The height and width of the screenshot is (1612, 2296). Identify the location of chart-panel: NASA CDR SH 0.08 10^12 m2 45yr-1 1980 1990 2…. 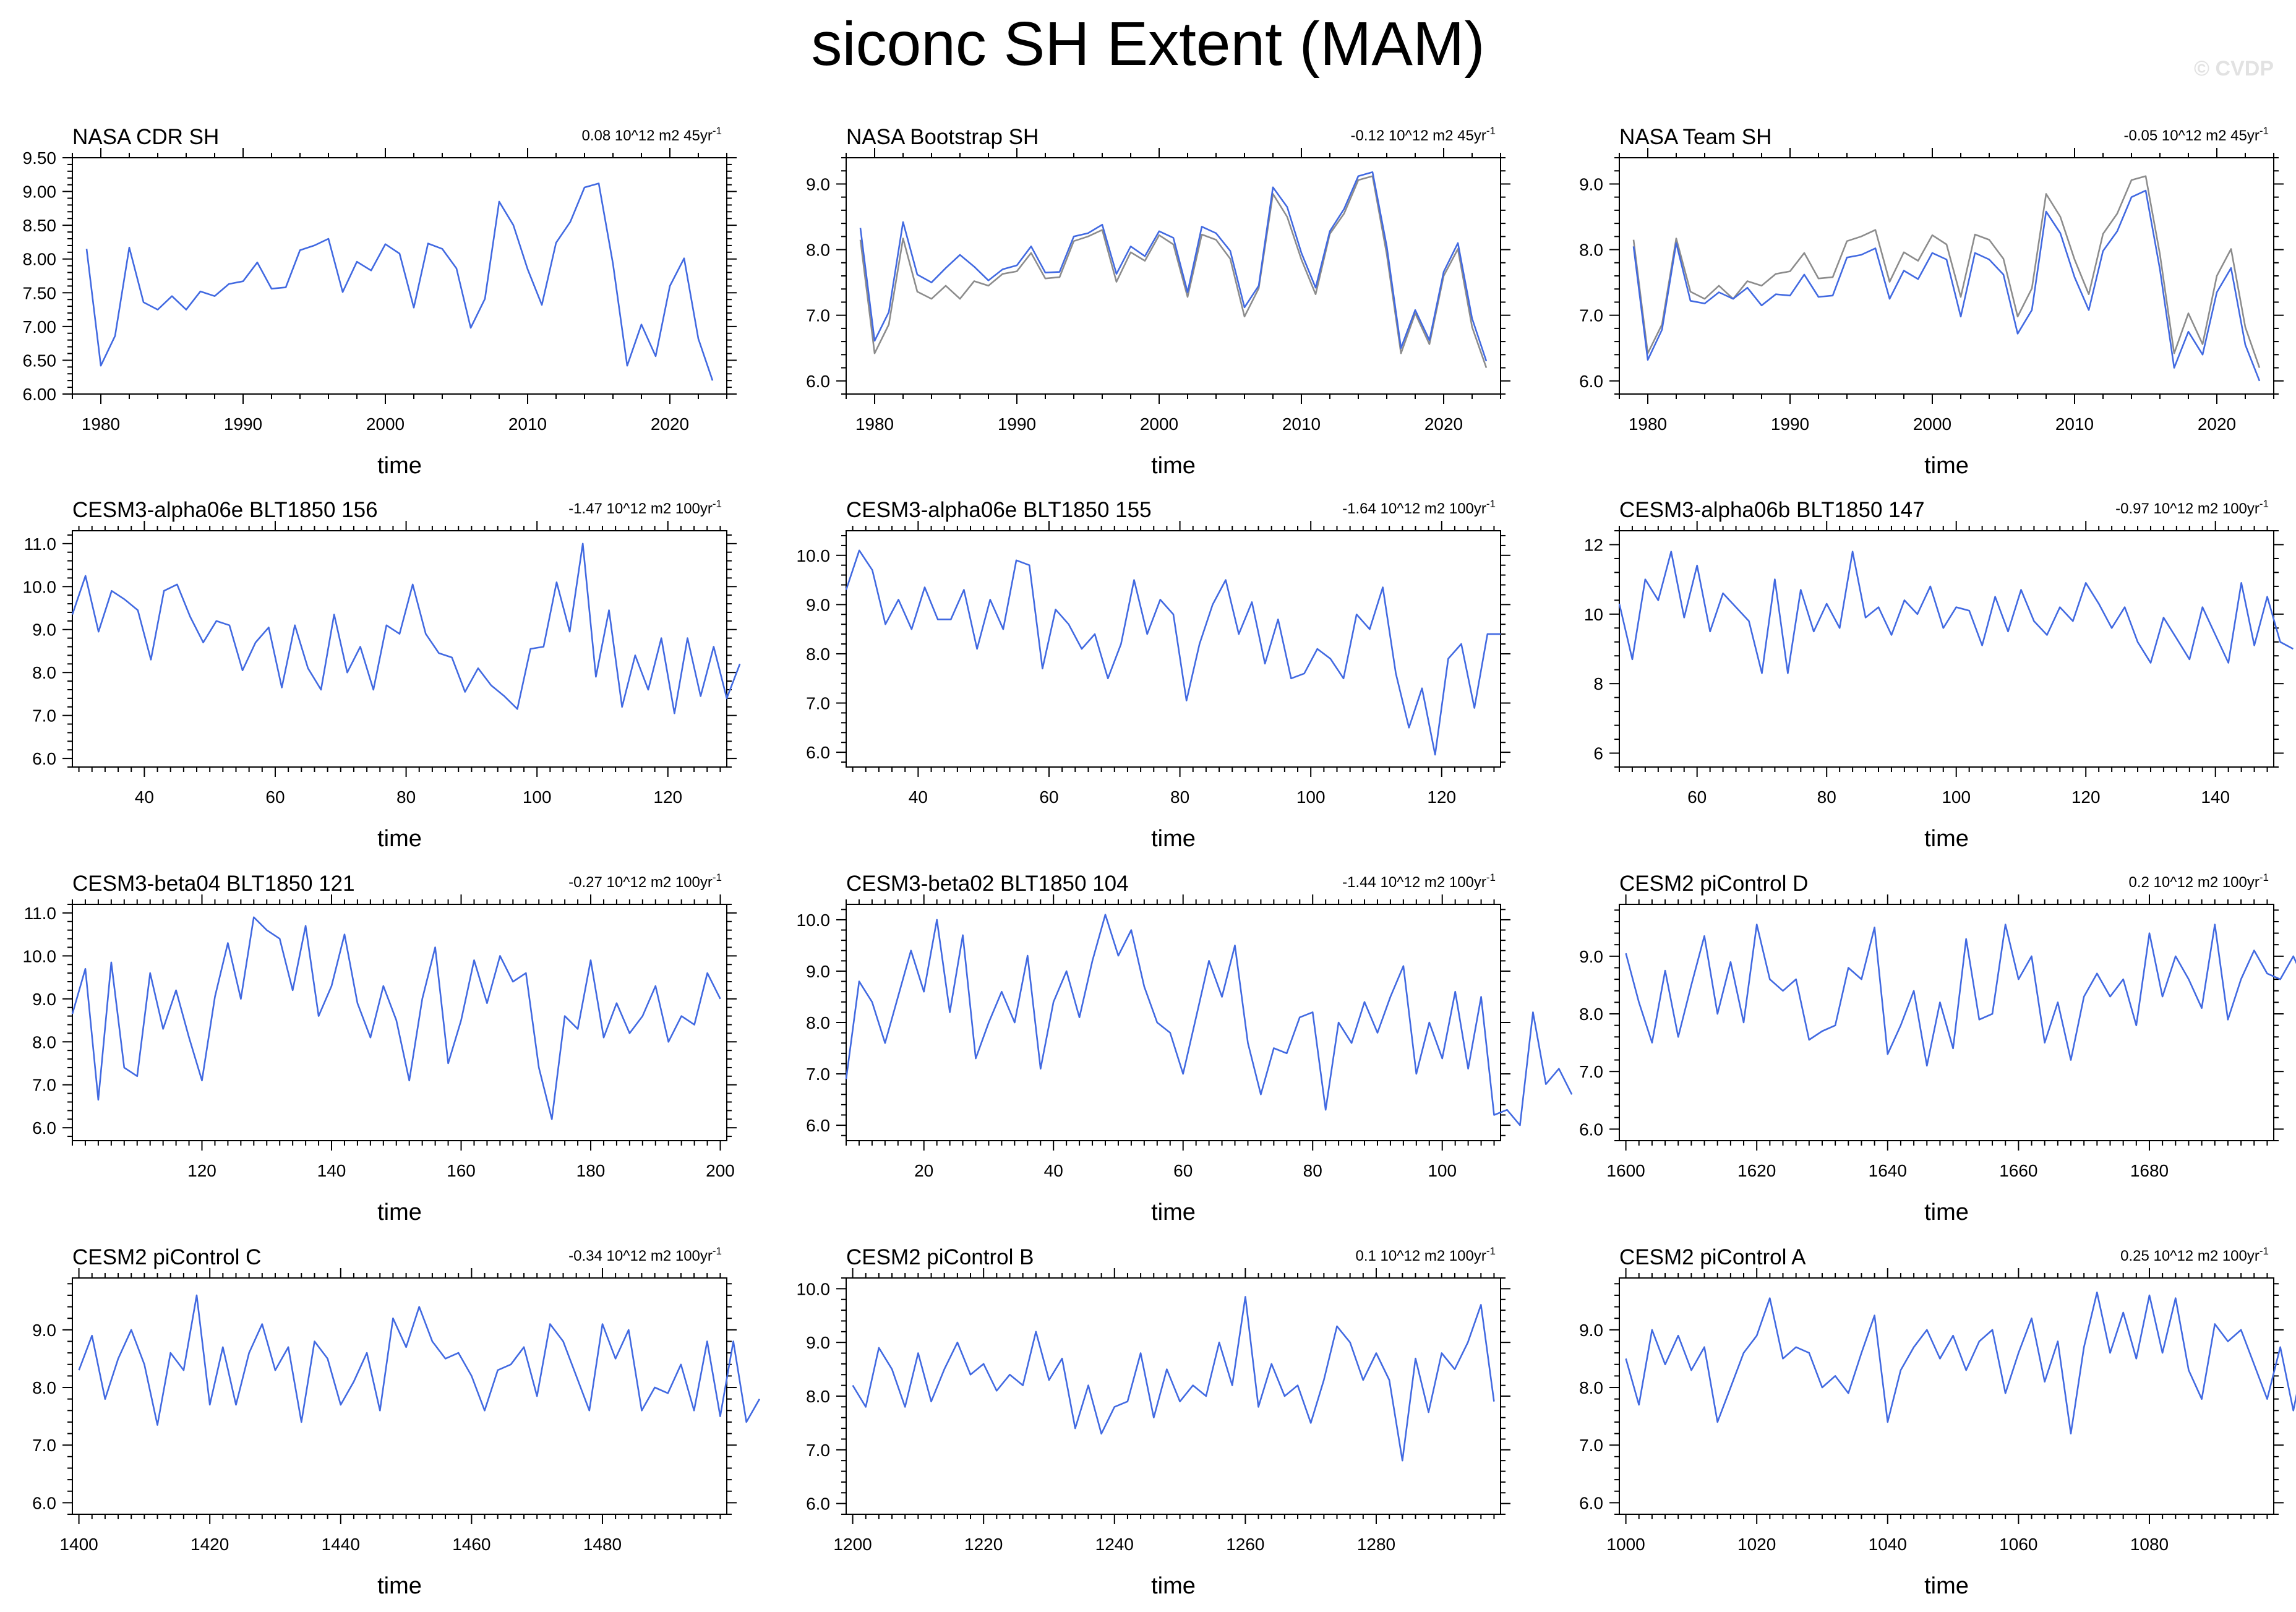
(380, 302).